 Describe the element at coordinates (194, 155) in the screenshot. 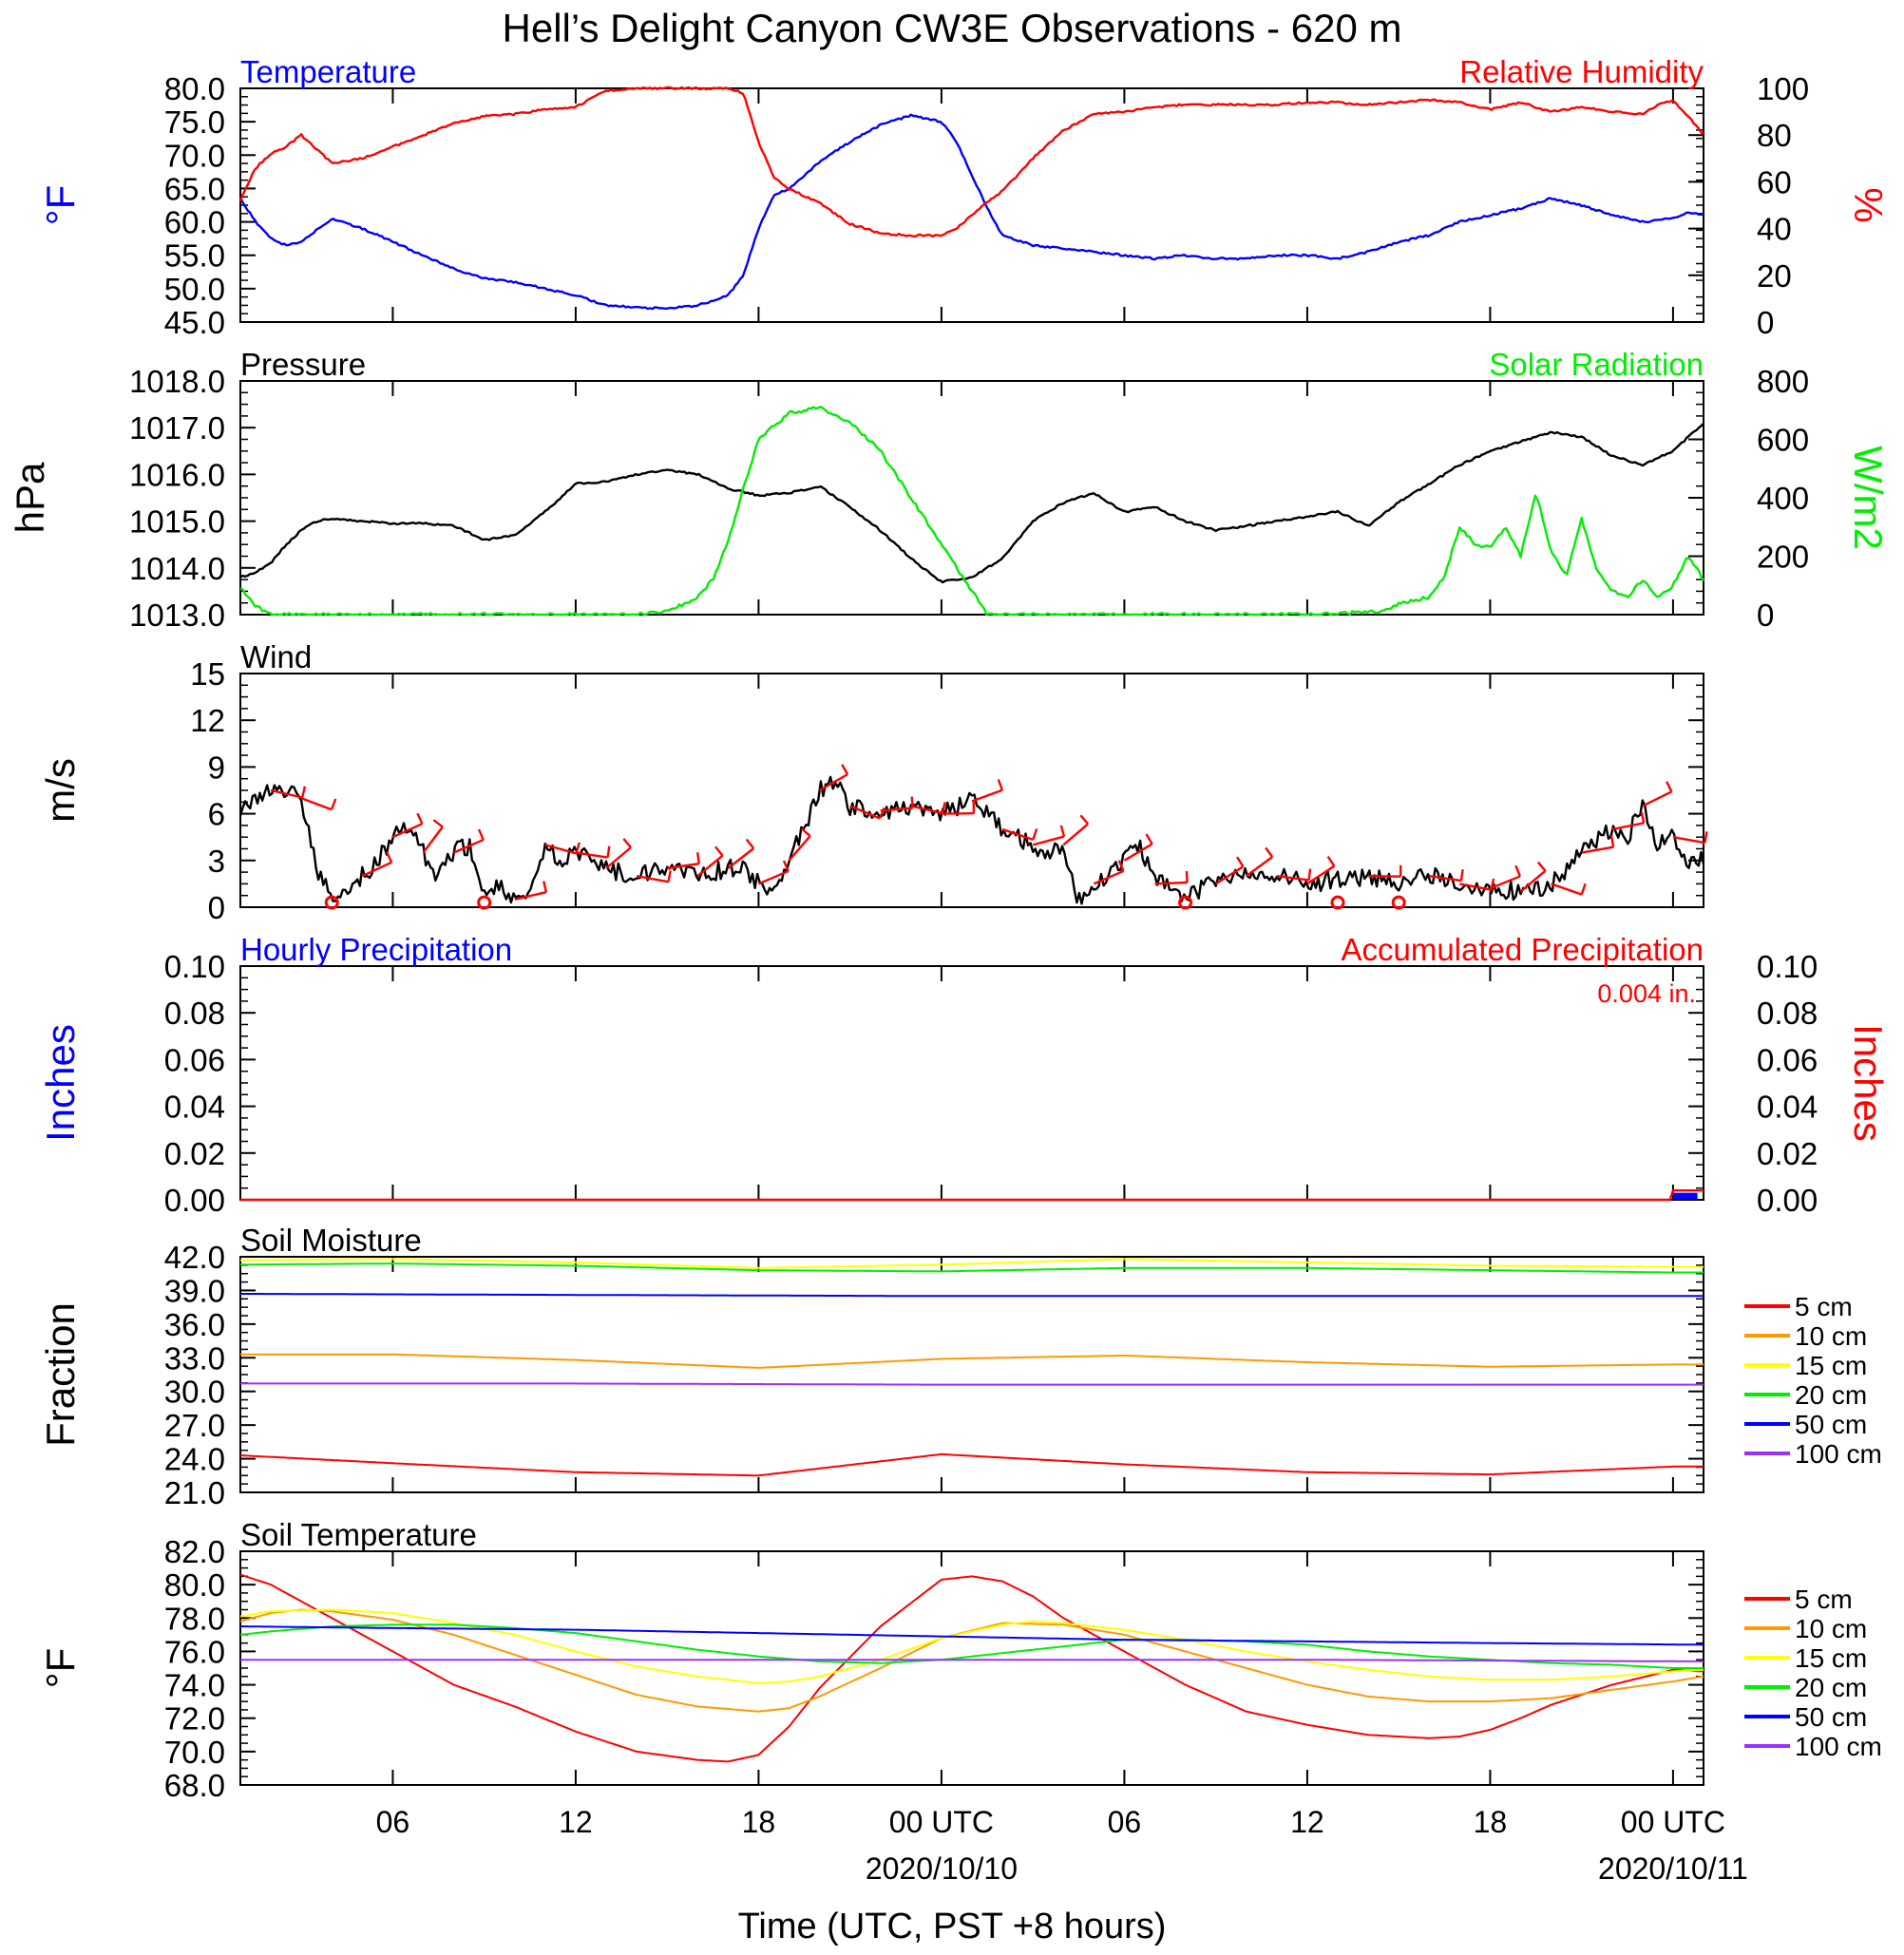

I see `y-tick-label-left: 70.0` at that location.